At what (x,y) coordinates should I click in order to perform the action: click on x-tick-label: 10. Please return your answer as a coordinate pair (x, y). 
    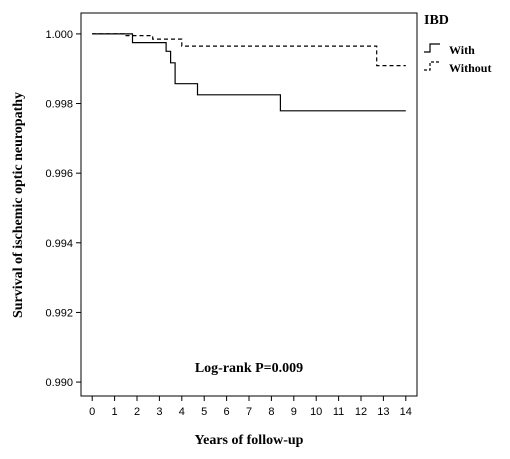
    Looking at the image, I should click on (316, 412).